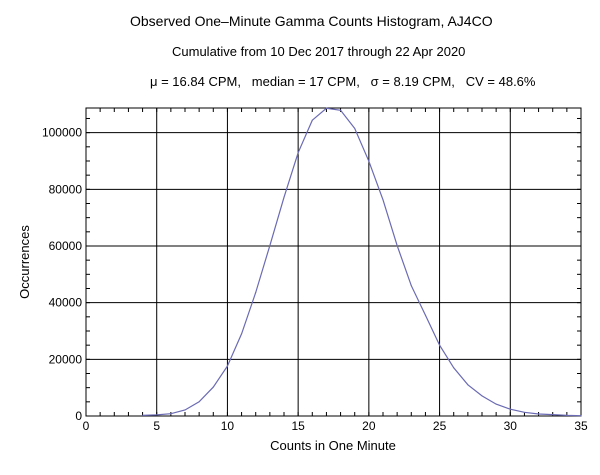 The height and width of the screenshot is (475, 600). Describe the element at coordinates (440, 426) in the screenshot. I see `x-tick-label: 25` at that location.